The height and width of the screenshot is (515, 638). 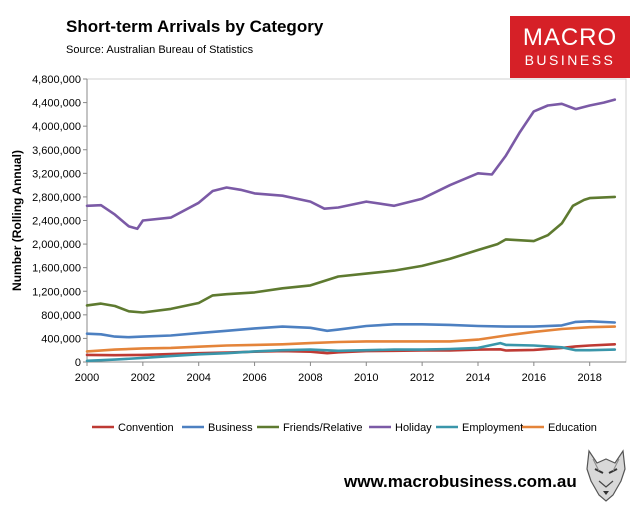 I want to click on y-tick-label: 3,600,000, so click(x=56, y=151).